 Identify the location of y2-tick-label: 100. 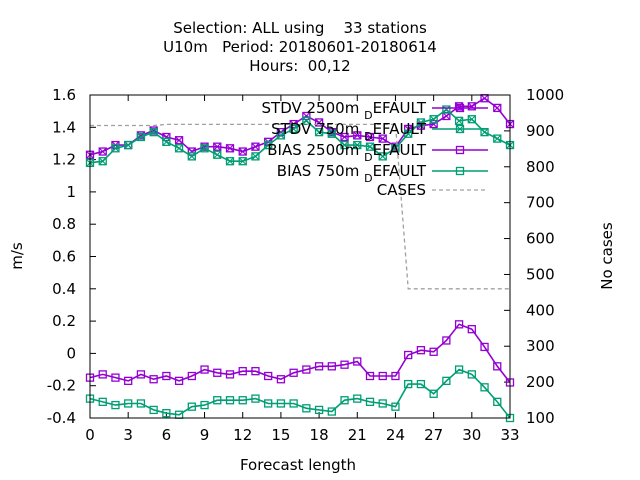
(540, 418).